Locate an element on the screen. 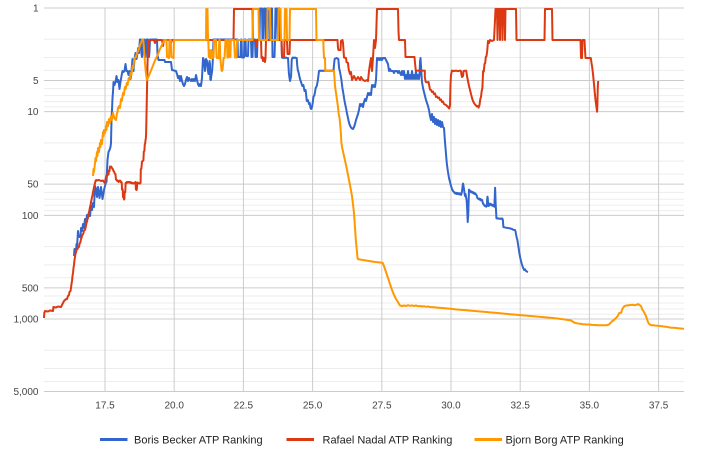  svg-text: 1 is located at coordinates (36, 9).